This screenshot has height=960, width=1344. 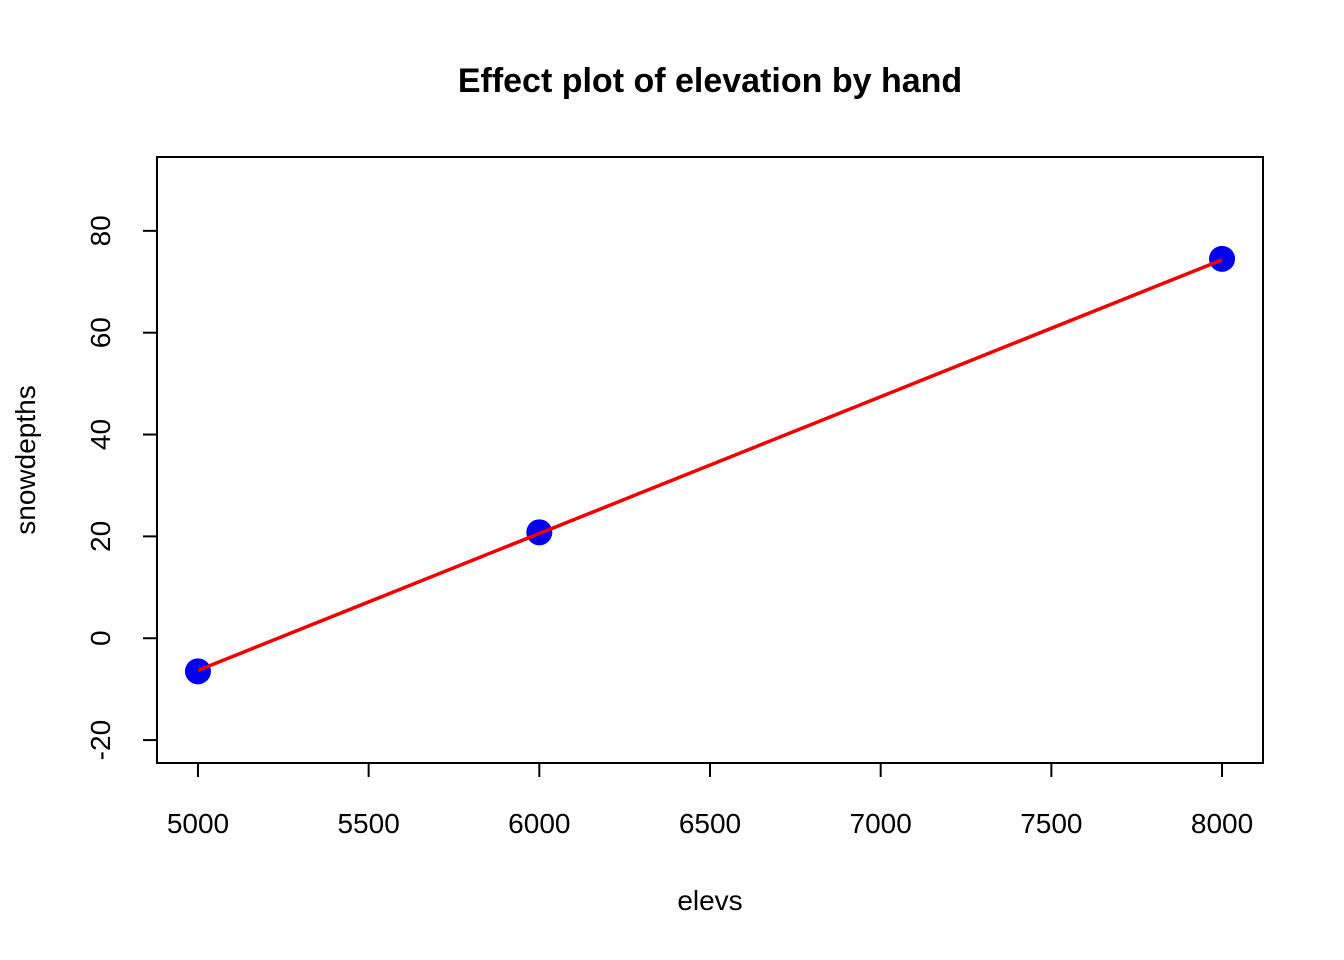 I want to click on y-tick-label: 60, so click(x=100, y=332).